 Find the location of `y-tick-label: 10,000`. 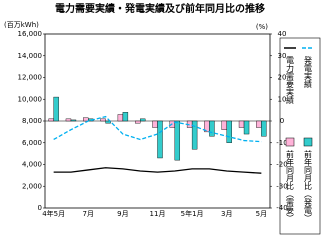

y-tick-label: 10,000 is located at coordinates (30, 99).